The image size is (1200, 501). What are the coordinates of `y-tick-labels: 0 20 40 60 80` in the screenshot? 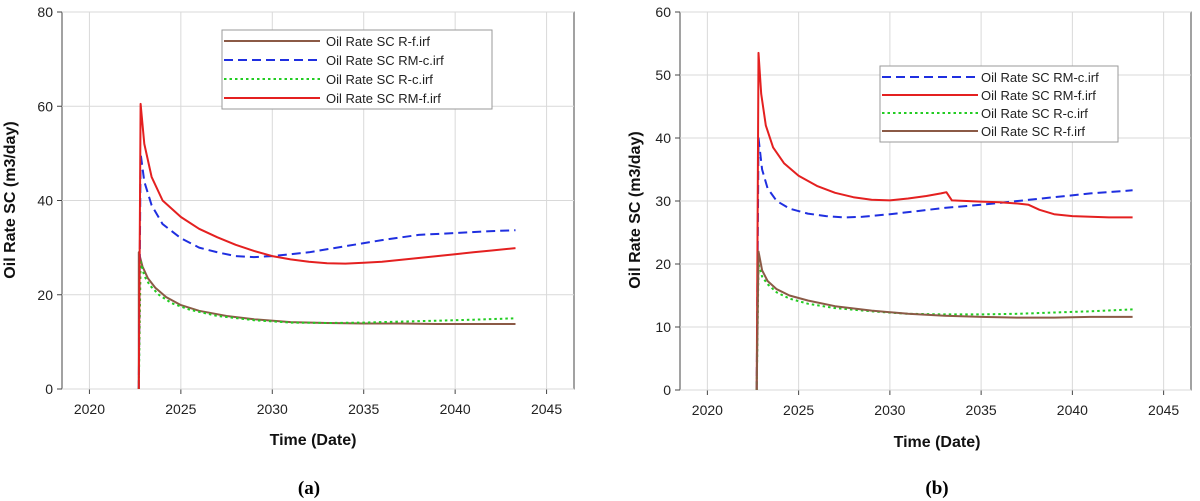 It's located at (45, 200).